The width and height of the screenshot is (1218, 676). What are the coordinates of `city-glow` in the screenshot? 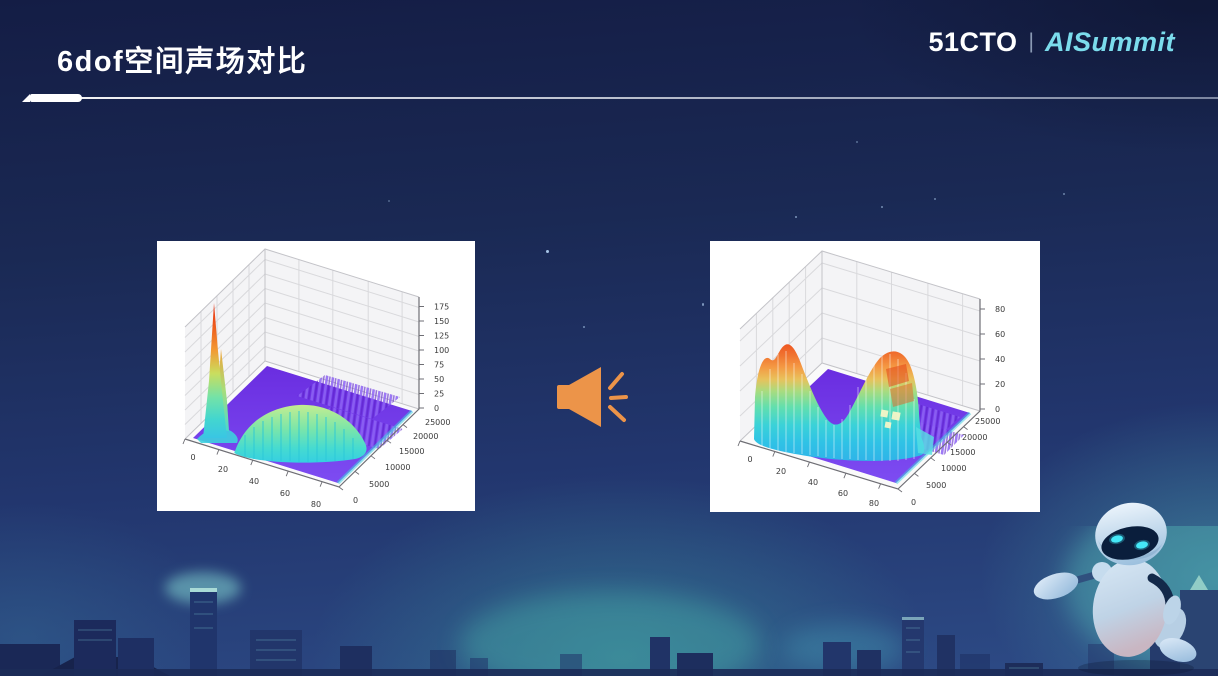 It's located at (610, 634).